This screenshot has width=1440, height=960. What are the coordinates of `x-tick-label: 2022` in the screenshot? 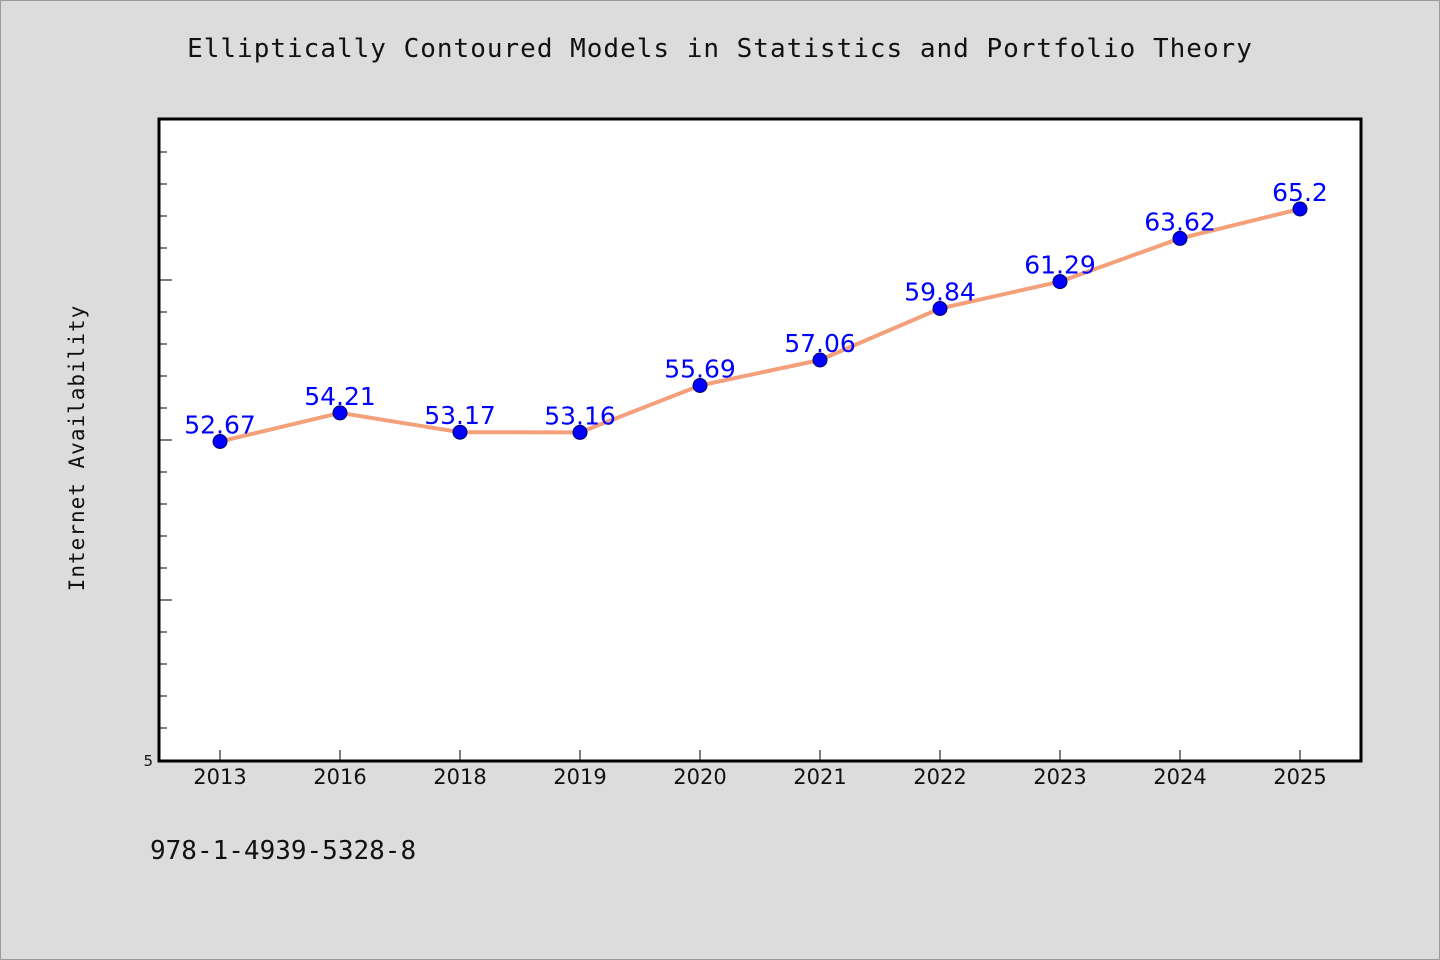 It's located at (939, 777).